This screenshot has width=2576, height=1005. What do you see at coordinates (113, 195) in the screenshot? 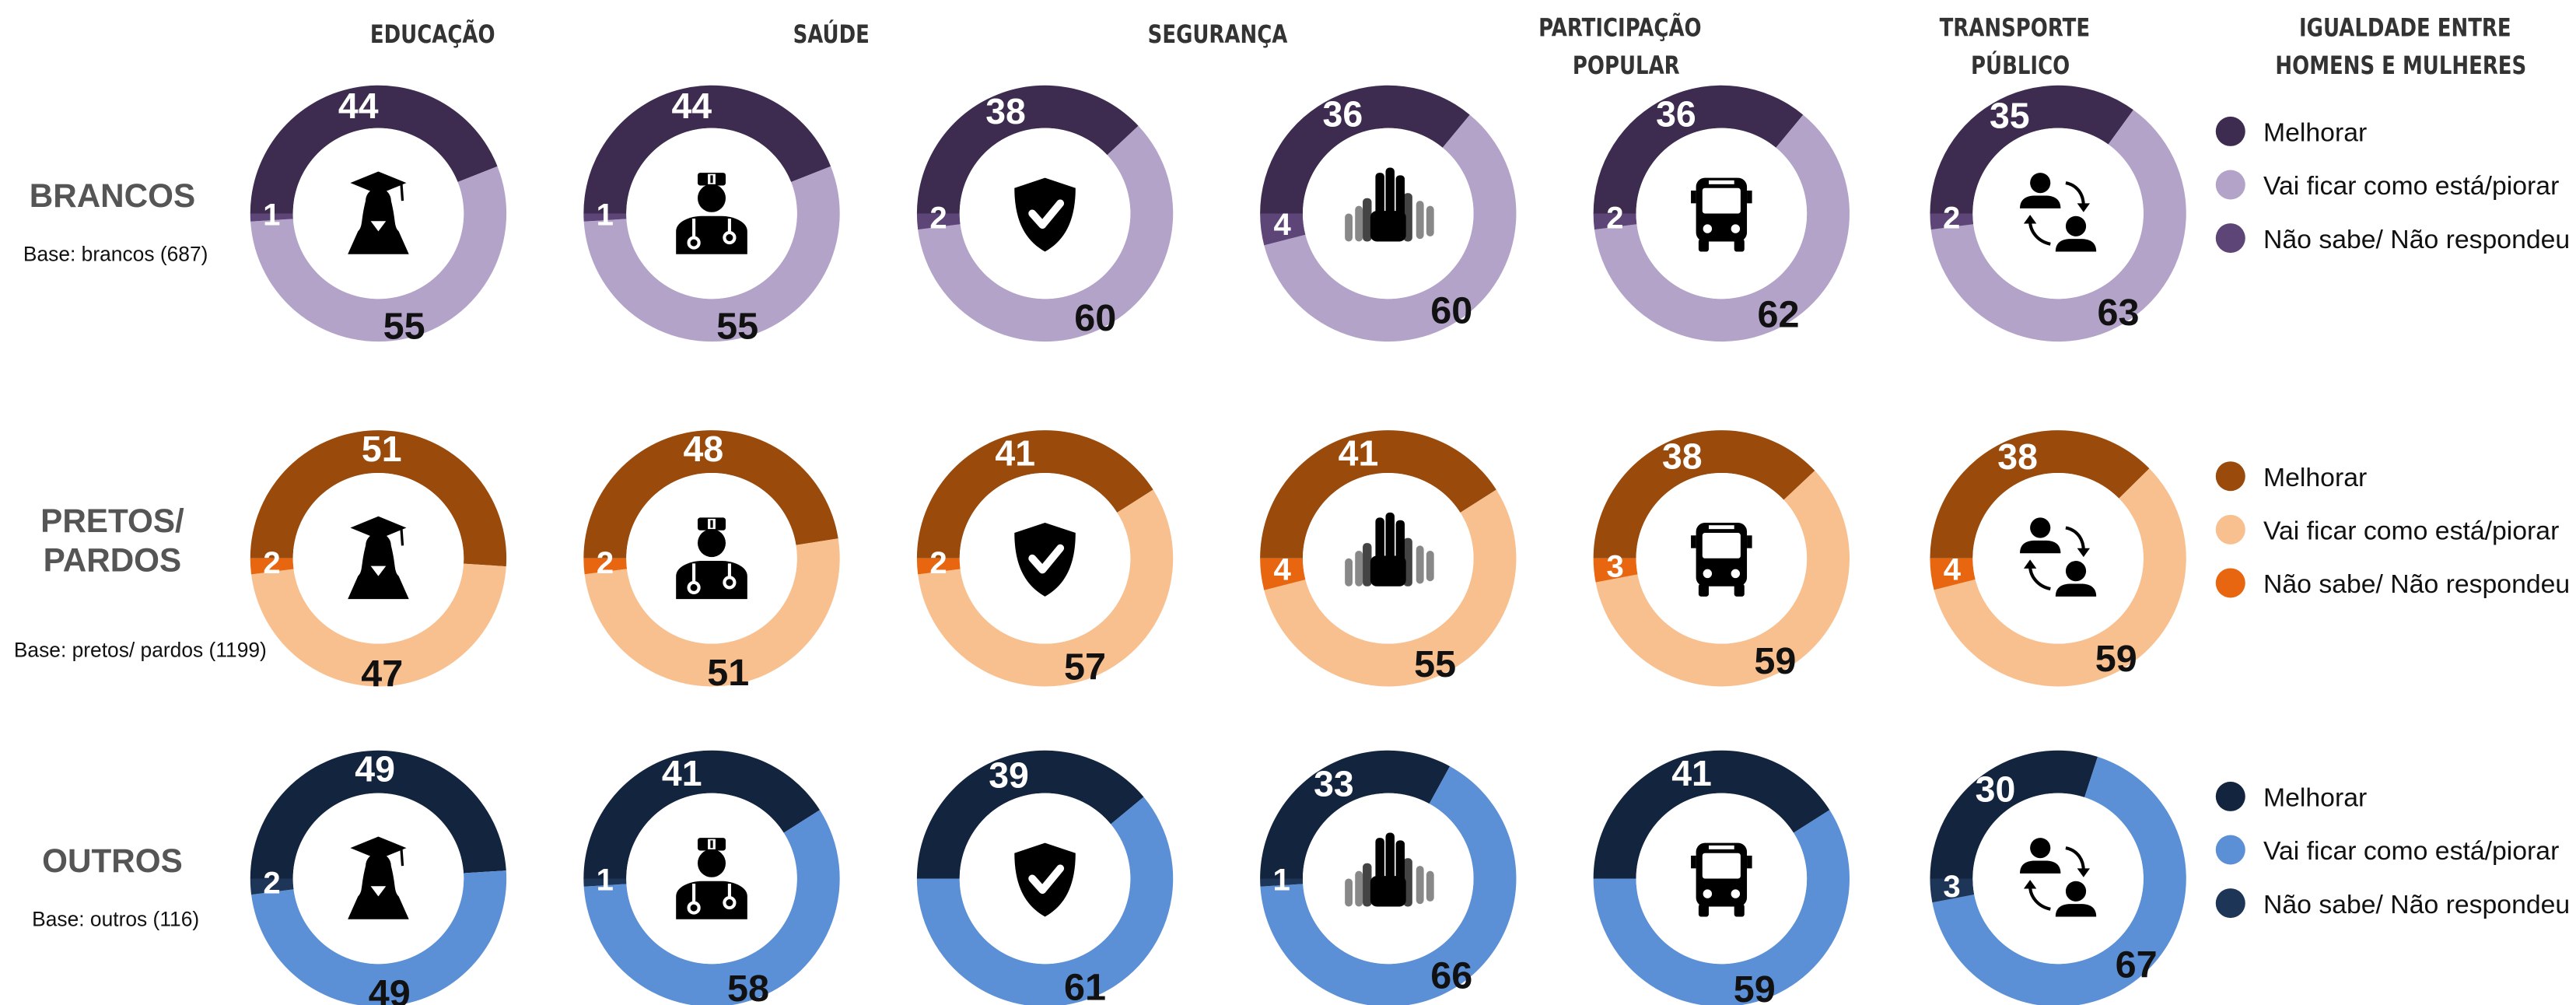
I see `row-label: BRANCOS` at bounding box center [113, 195].